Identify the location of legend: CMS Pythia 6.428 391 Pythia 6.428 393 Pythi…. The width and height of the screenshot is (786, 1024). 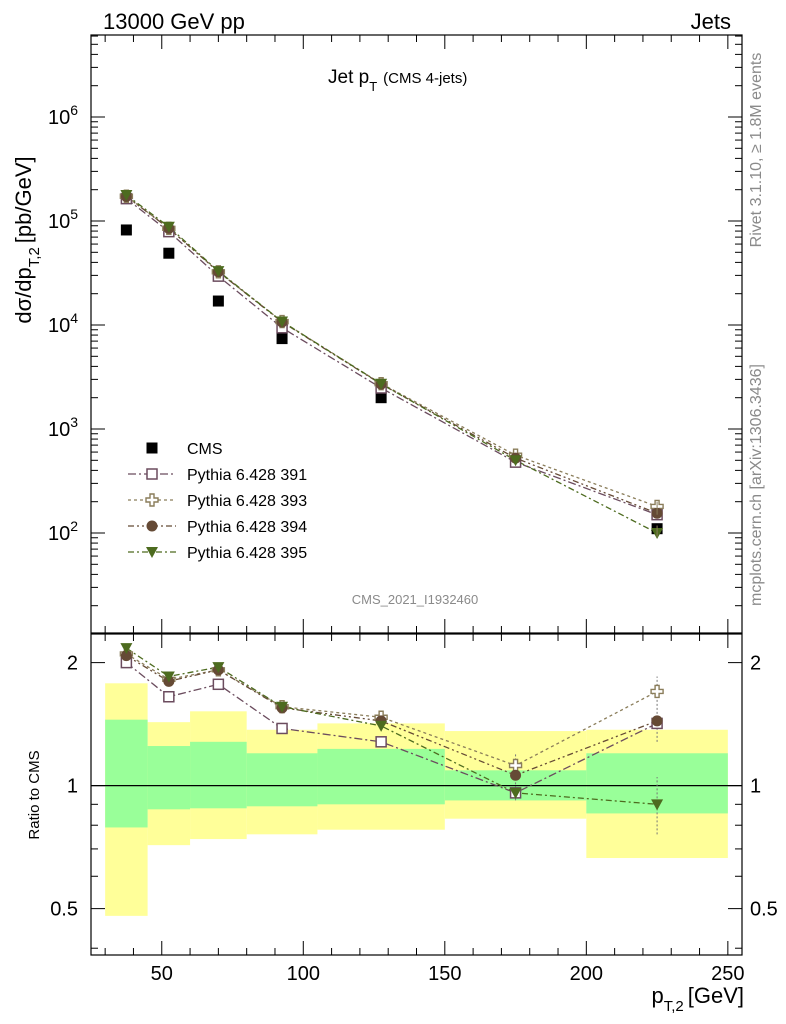
(217, 501).